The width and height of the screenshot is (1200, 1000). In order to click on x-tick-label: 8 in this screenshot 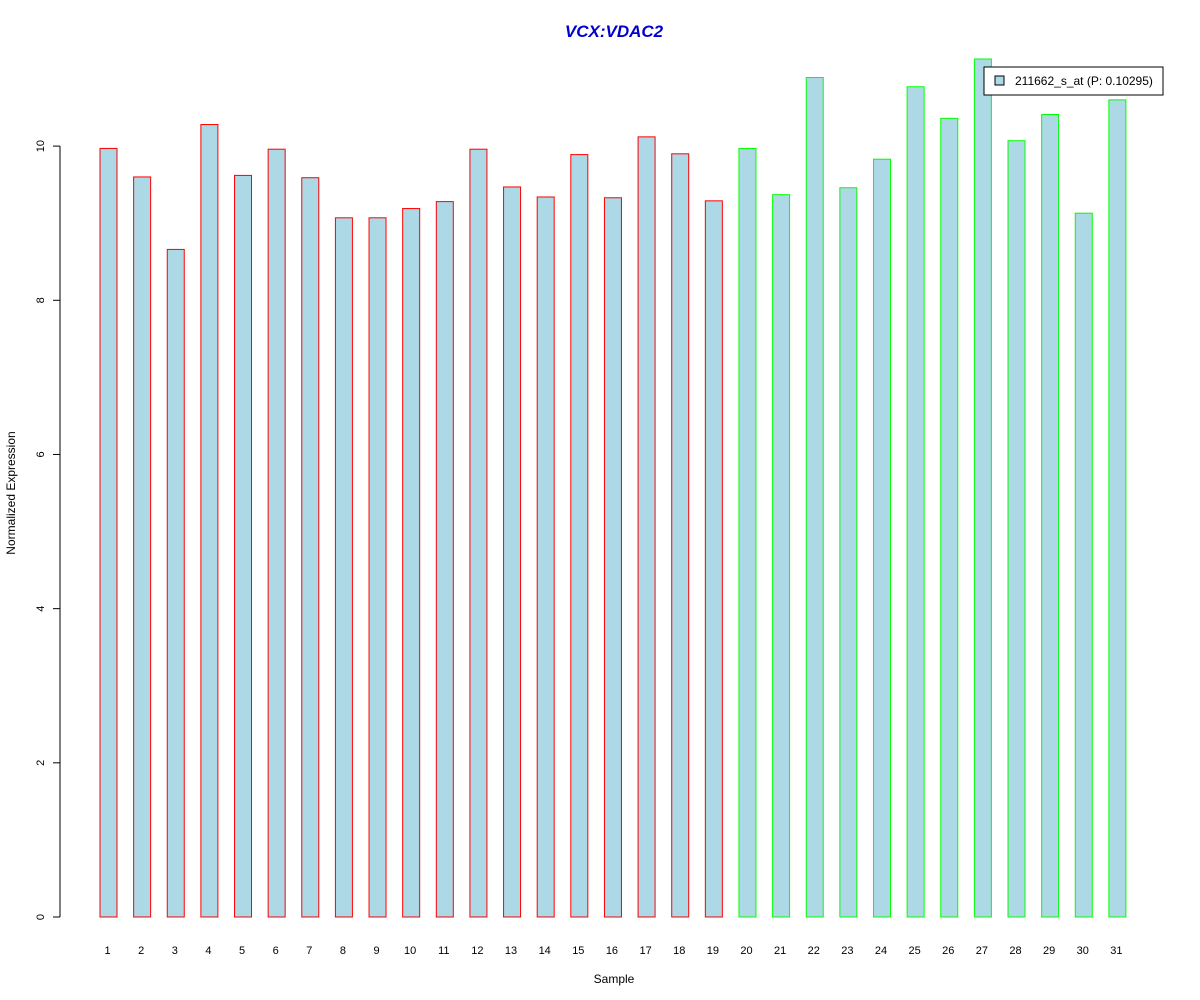, I will do `click(343, 951)`.